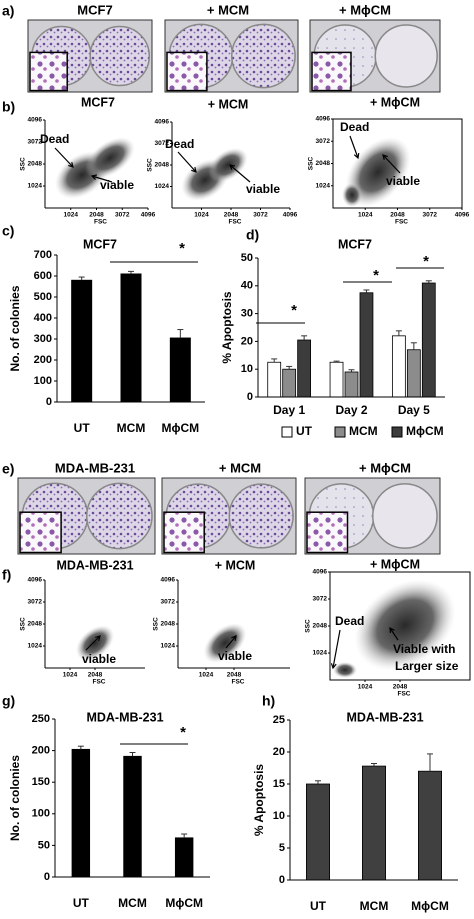 Image resolution: width=474 pixels, height=919 pixels. I want to click on y-tick-label: 0, so click(47, 877).